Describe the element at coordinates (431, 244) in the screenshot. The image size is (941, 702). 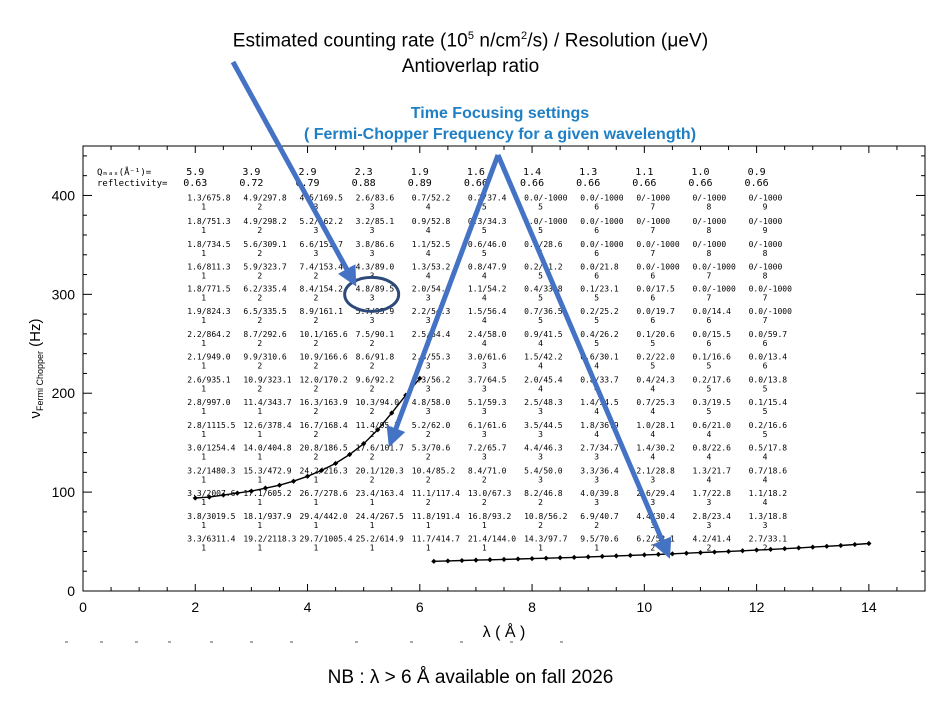
I see `grid-rate-resolution: 1.1/52.5` at that location.